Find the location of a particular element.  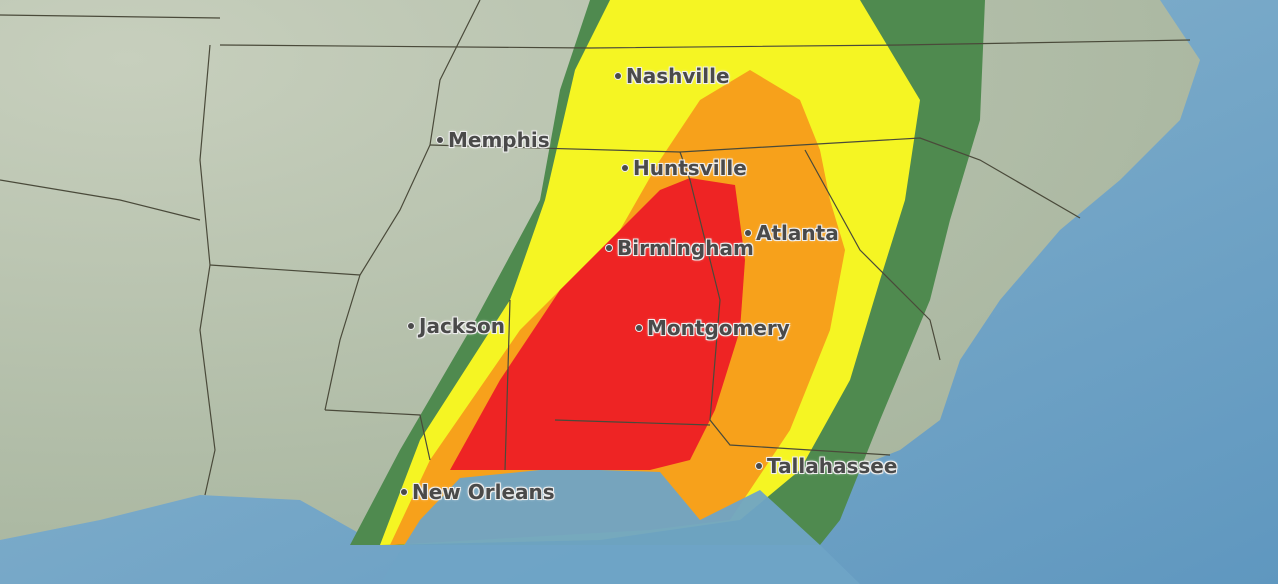

city-label-birmingham: Birmingham is located at coordinates (680, 248).